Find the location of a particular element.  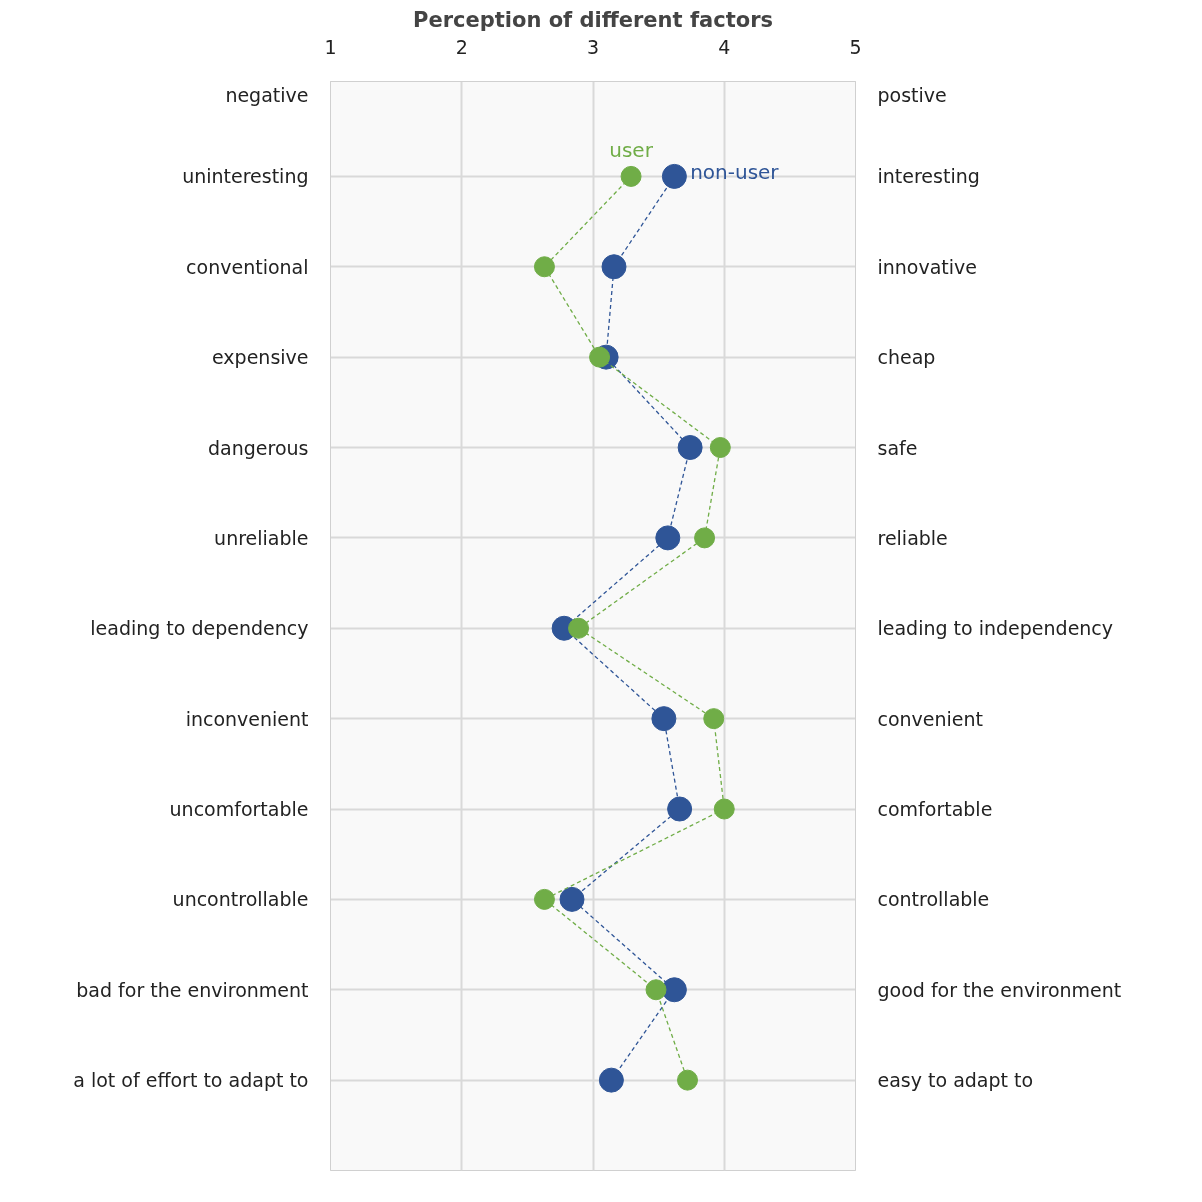

y2-tick-label: controllable is located at coordinates (933, 899).